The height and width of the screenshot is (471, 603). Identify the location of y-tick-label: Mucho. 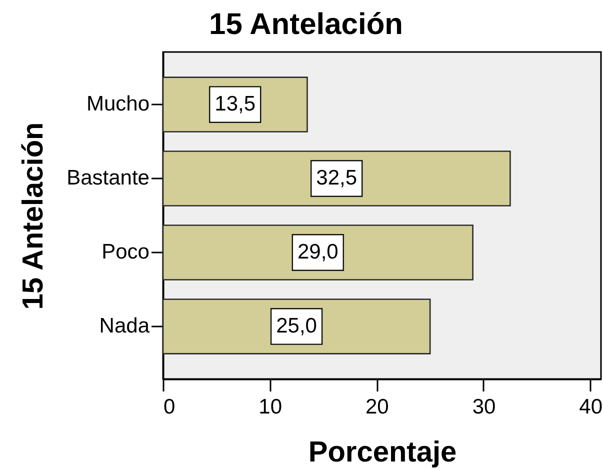
(118, 104).